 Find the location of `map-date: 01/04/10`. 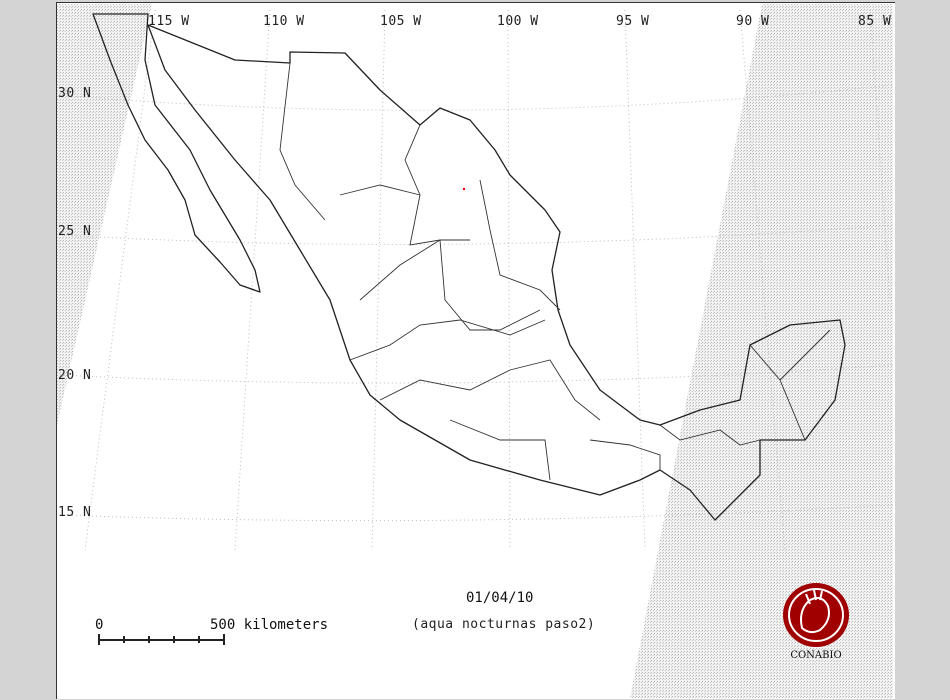

map-date: 01/04/10 is located at coordinates (500, 598).